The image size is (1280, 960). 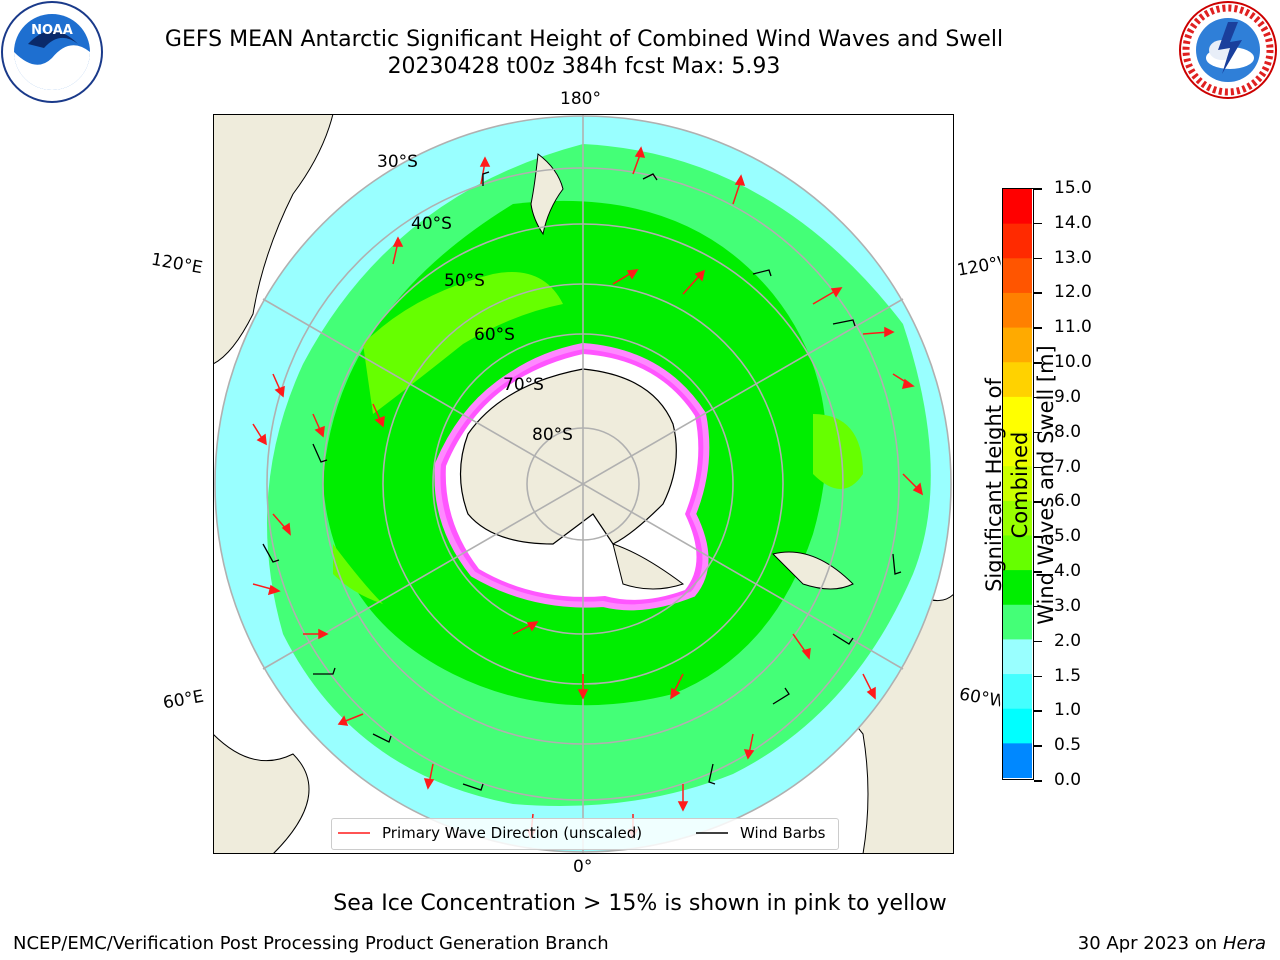 I want to click on noaa-logo: NOAA, so click(x=52, y=52).